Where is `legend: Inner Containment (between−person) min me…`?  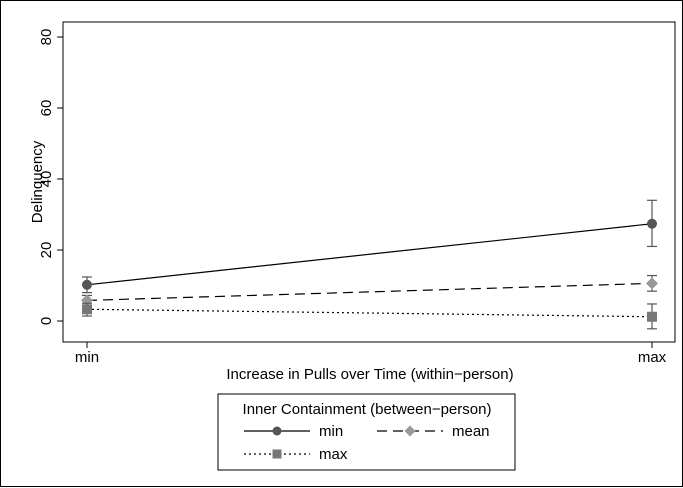 legend: Inner Containment (between−person) min me… is located at coordinates (366, 432).